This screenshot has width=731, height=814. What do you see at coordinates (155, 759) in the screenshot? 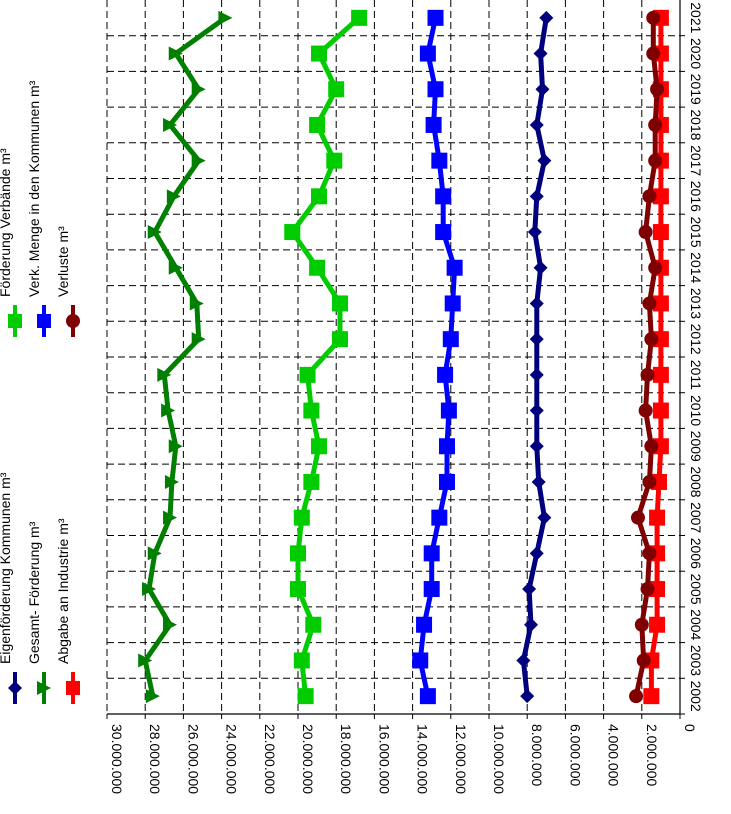
I see `value-tick-label: 28.000.000` at bounding box center [155, 759].